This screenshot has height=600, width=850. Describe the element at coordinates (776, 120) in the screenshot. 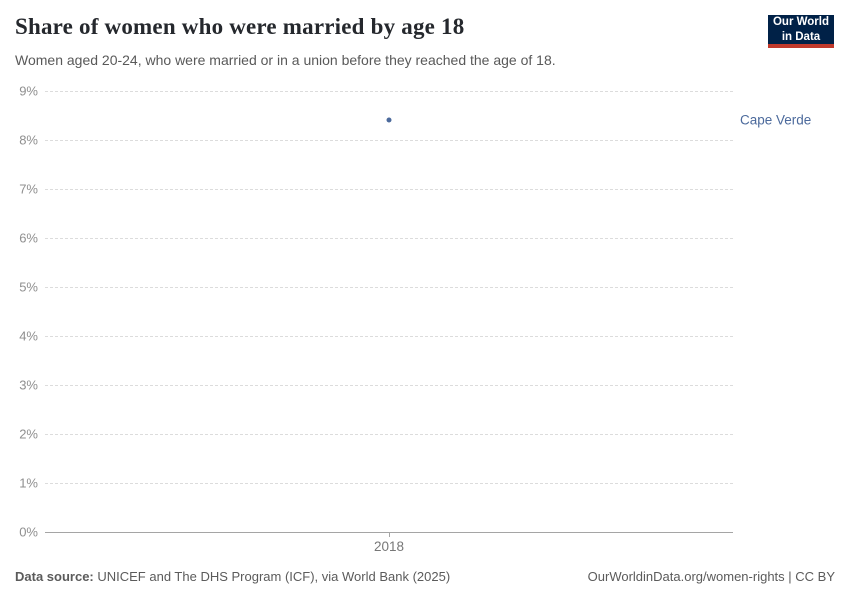

I see `entity-label: Cape Verde` at that location.